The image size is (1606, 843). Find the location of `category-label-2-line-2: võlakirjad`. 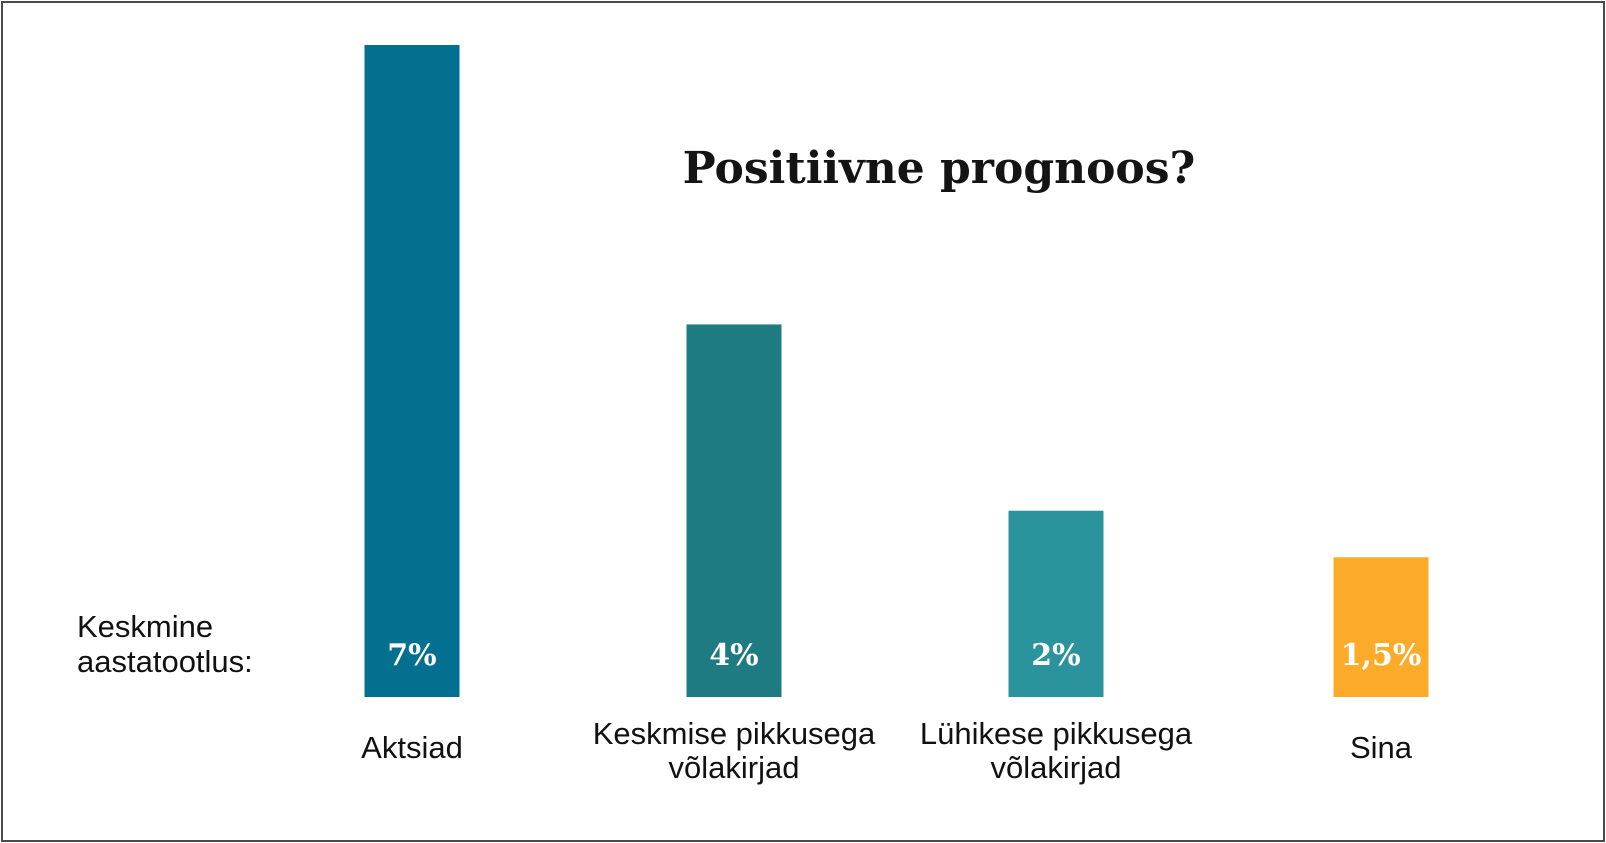

category-label-2-line-2: võlakirjad is located at coordinates (734, 767).